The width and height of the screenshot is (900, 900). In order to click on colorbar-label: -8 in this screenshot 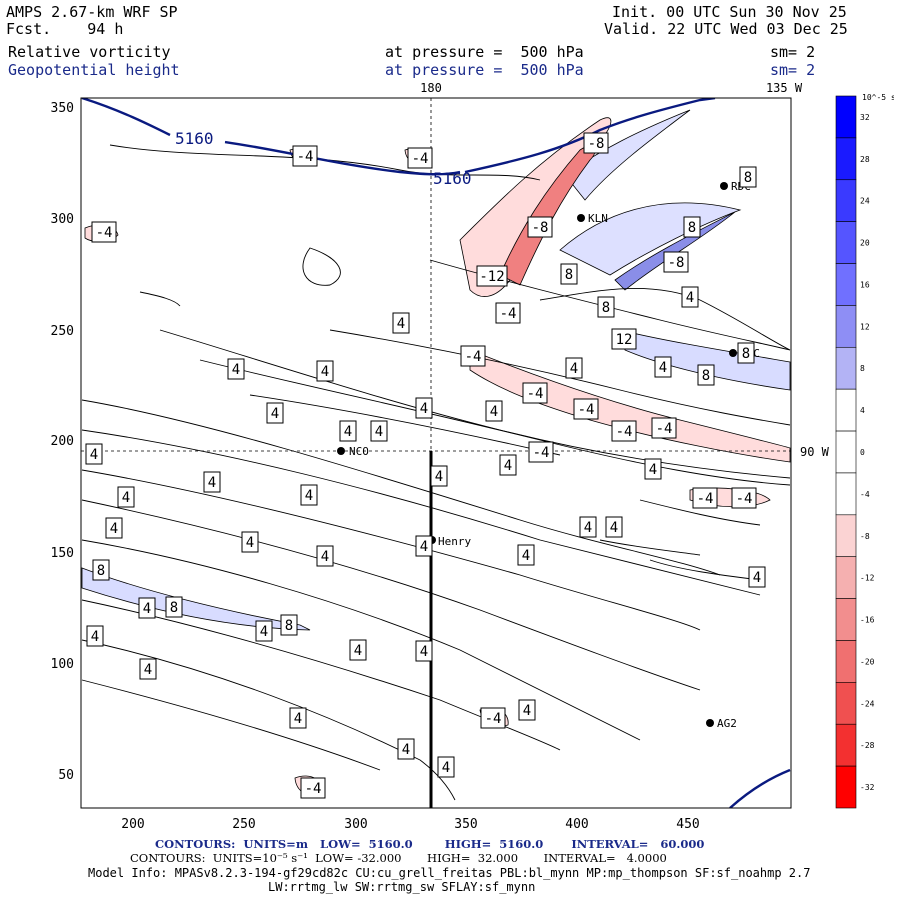, I will do `click(865, 536)`.